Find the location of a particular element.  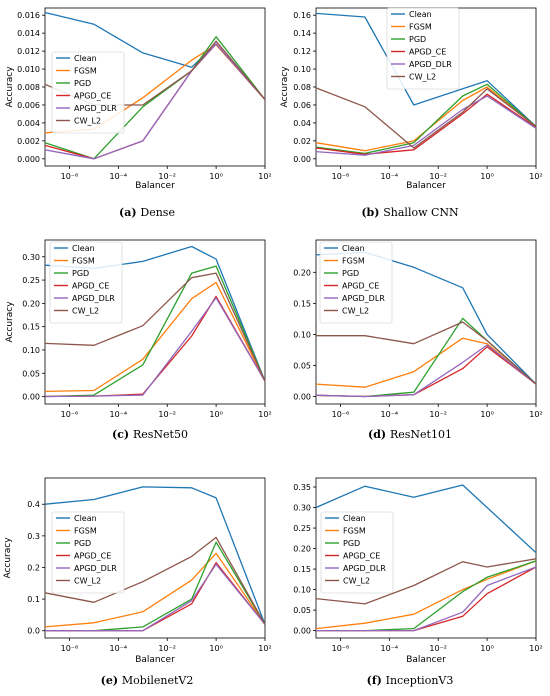

panel-caption-title: Dense is located at coordinates (157, 212).